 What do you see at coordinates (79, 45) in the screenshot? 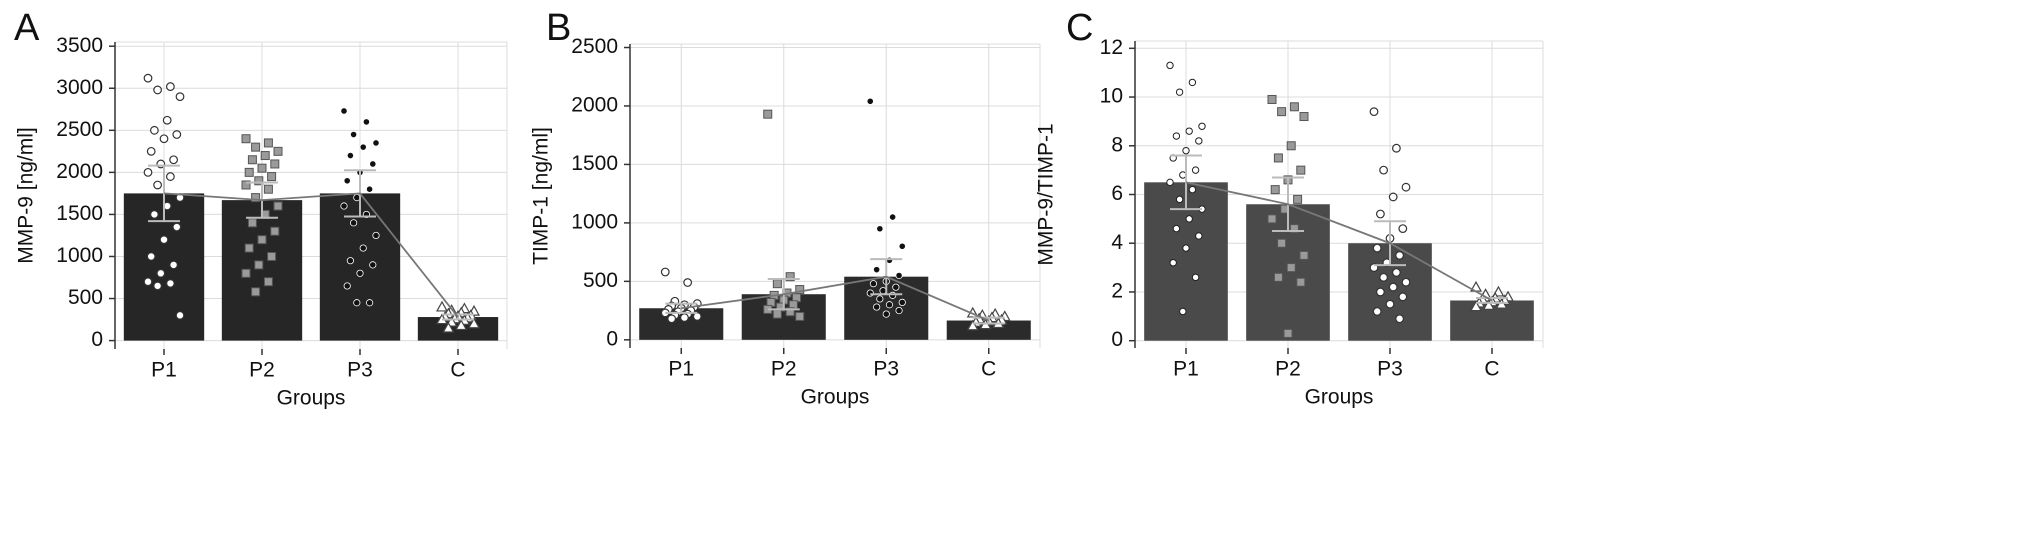
I see `y-tick-label: 3500` at bounding box center [79, 45].